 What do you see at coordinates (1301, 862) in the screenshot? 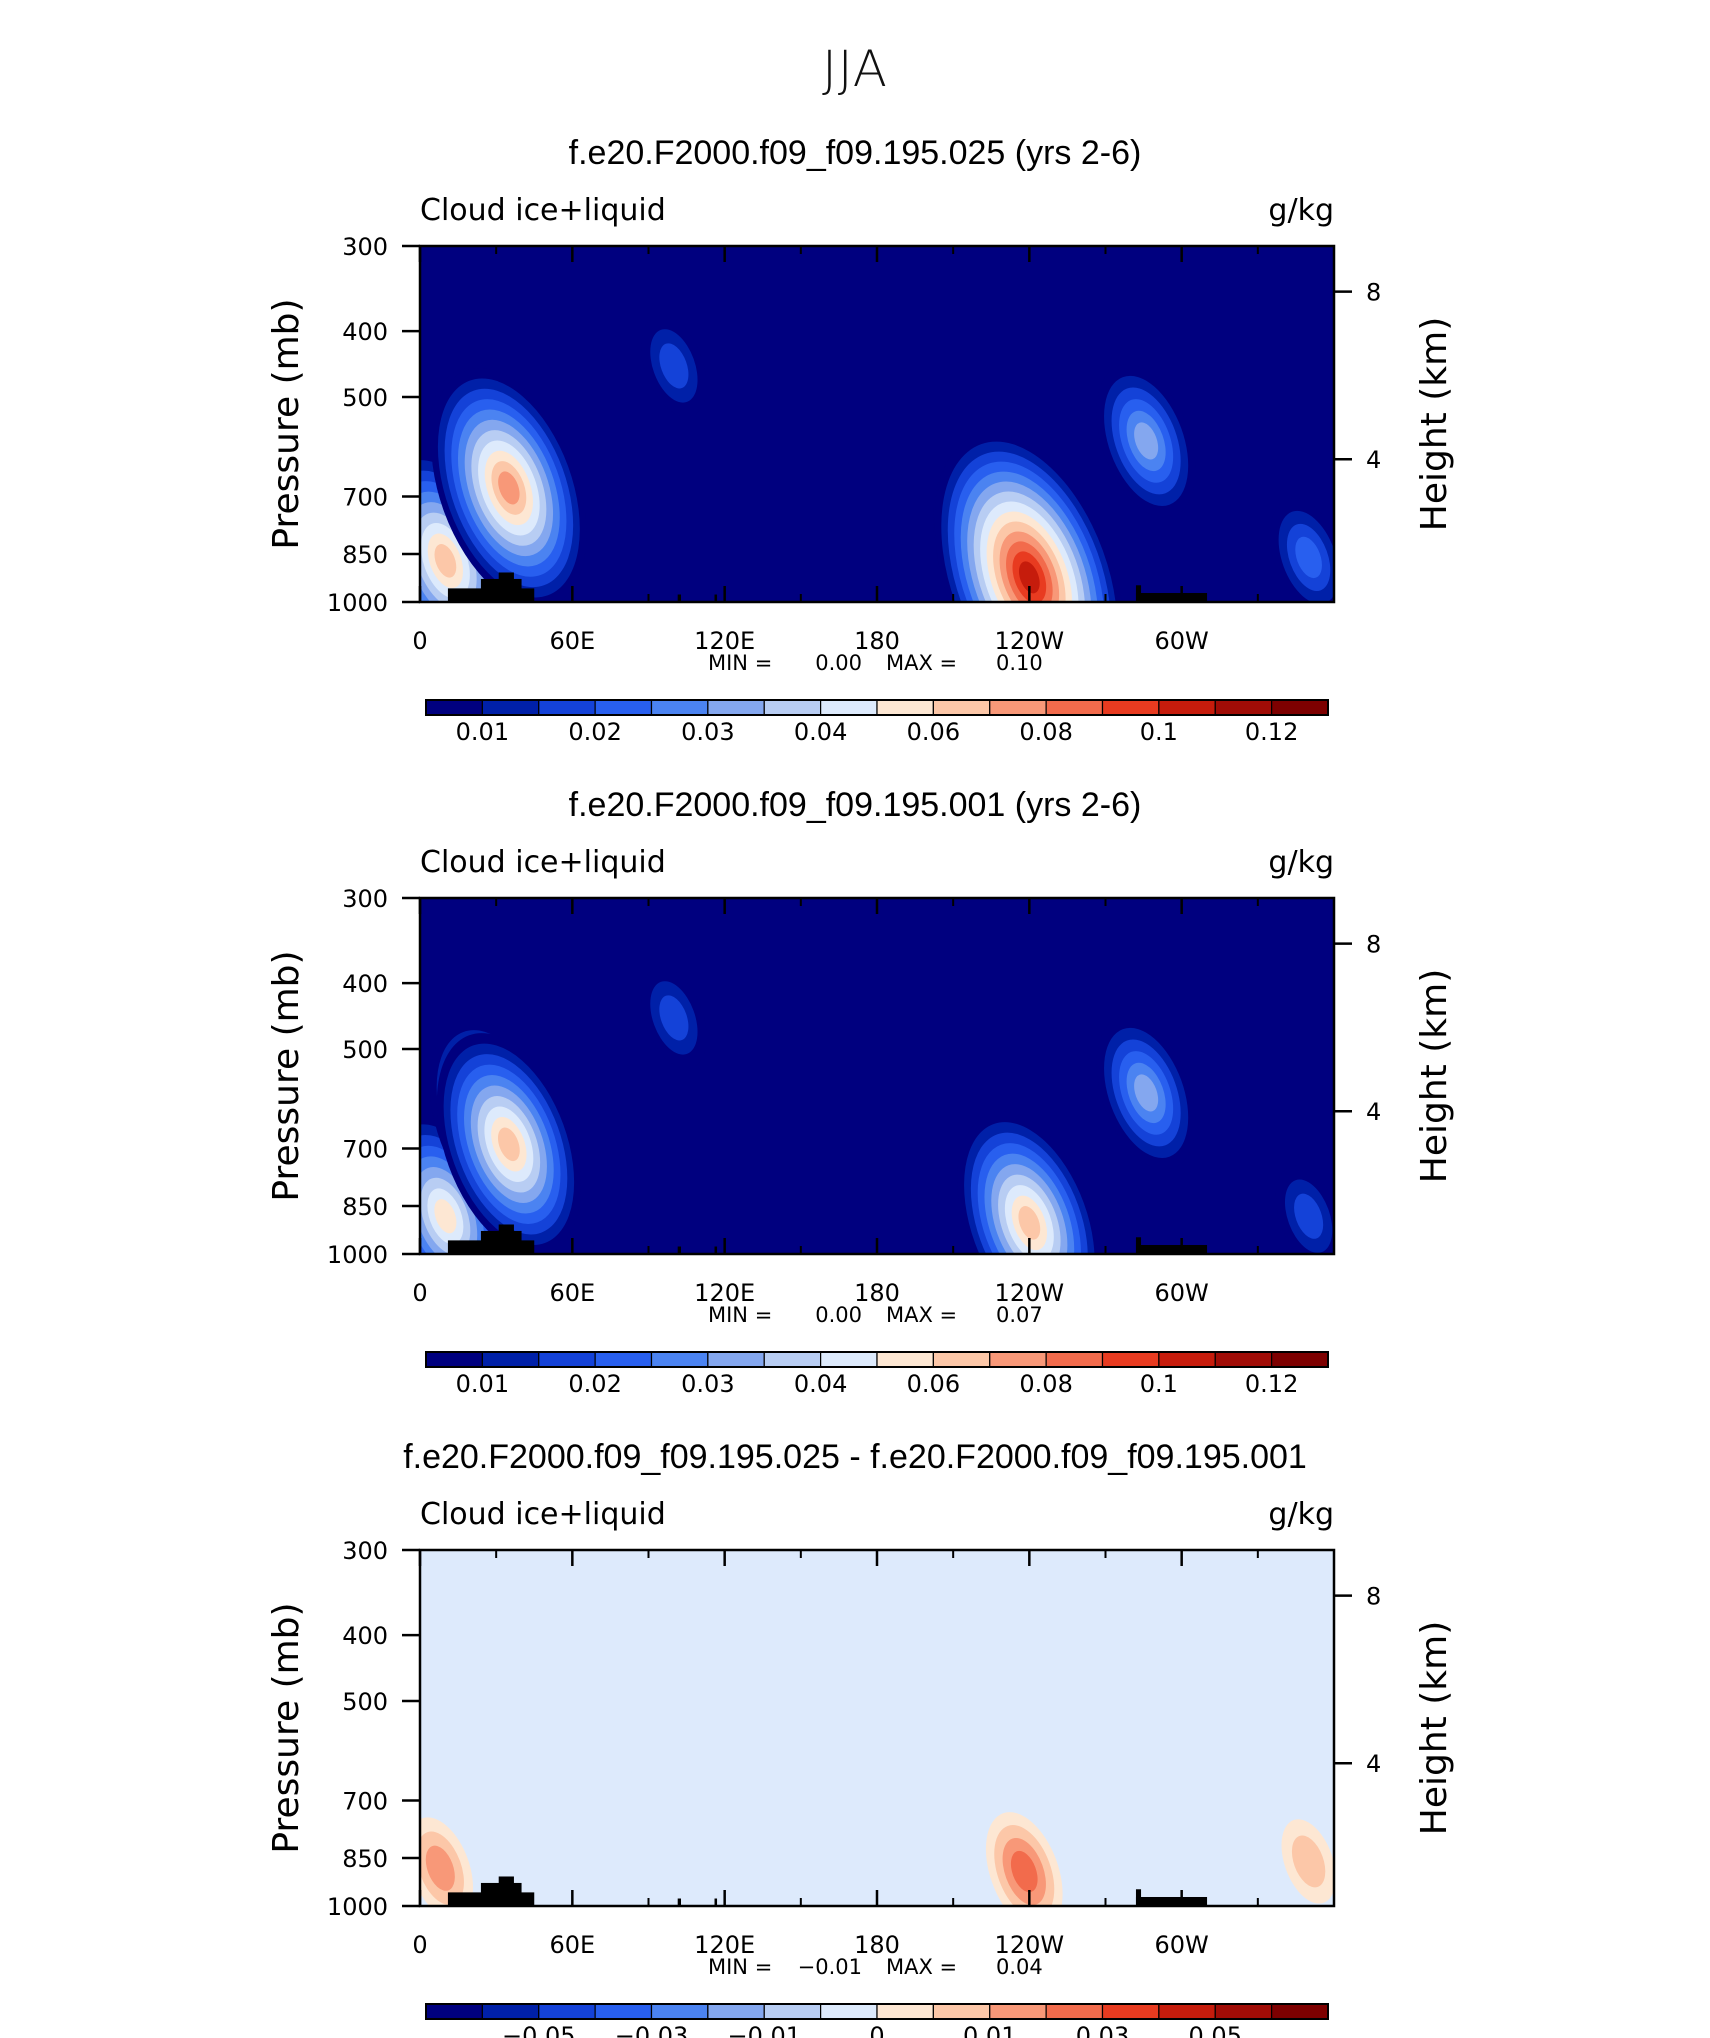
I see `units-label: g/kg` at bounding box center [1301, 862].